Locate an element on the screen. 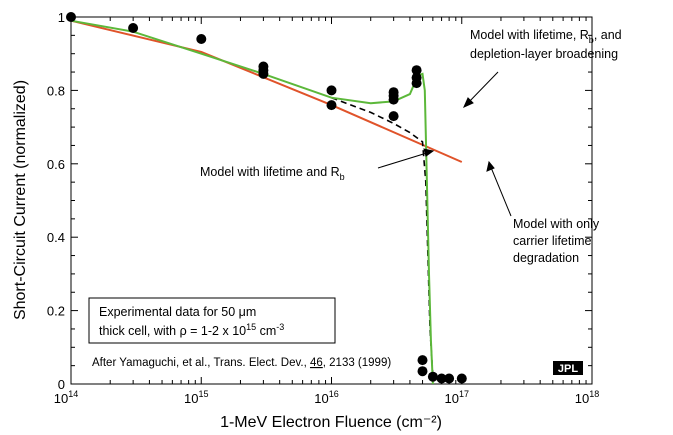 Image resolution: width=673 pixels, height=435 pixels. x-tick-label: 1016 is located at coordinates (326, 397).